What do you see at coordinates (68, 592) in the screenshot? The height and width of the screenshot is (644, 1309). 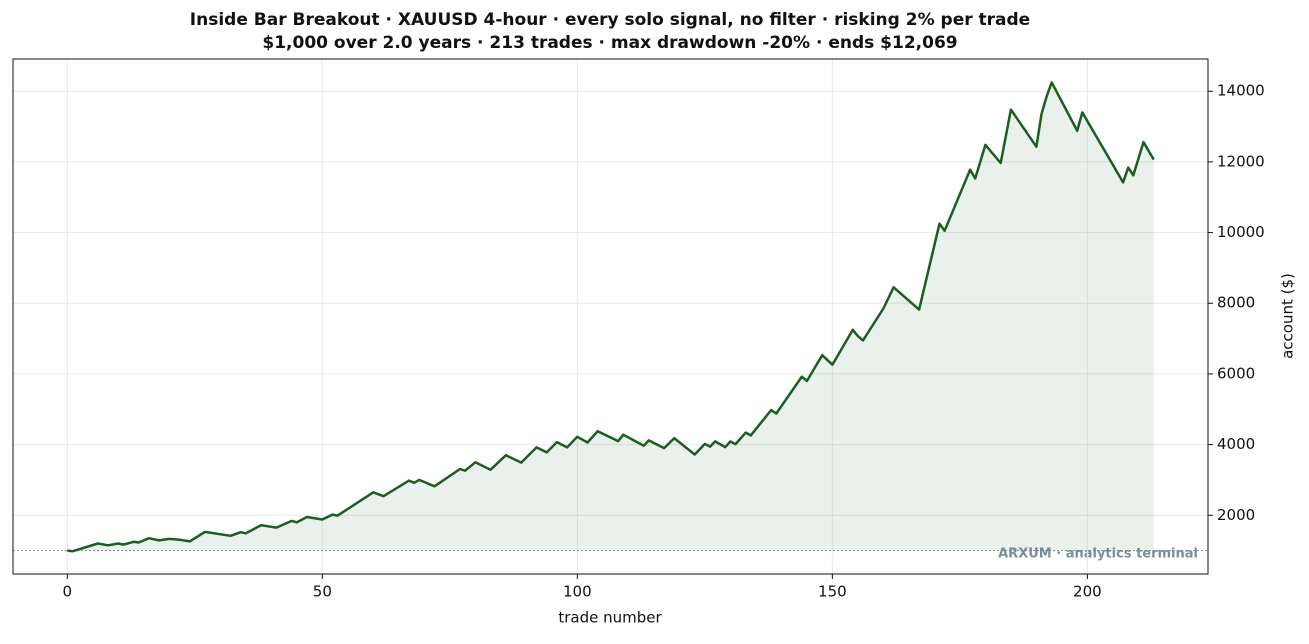 I see `x-tick-label: 0` at bounding box center [68, 592].